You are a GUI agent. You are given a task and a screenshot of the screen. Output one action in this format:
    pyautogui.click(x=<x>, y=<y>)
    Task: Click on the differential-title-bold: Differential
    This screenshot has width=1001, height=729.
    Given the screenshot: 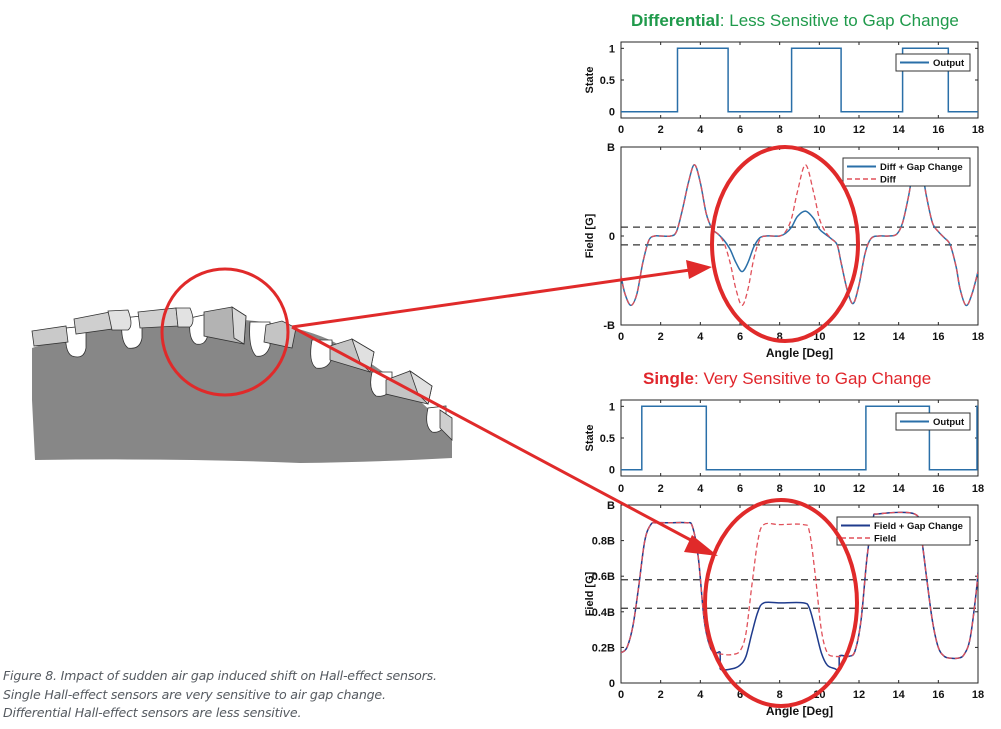 What is the action you would take?
    pyautogui.click(x=675, y=20)
    